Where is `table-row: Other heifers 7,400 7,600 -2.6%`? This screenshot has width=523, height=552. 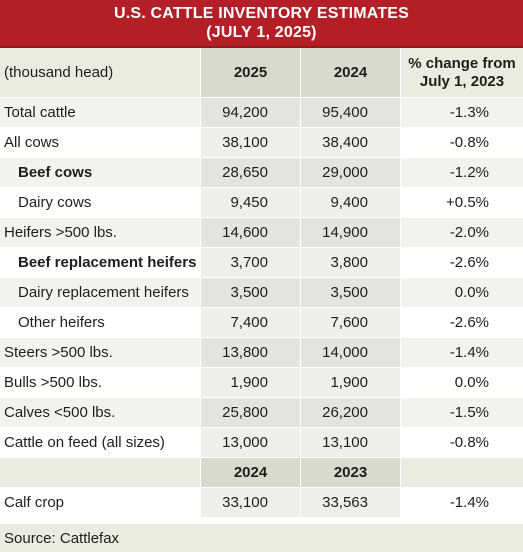
table-row: Other heifers 7,400 7,600 -2.6% is located at coordinates (261, 323).